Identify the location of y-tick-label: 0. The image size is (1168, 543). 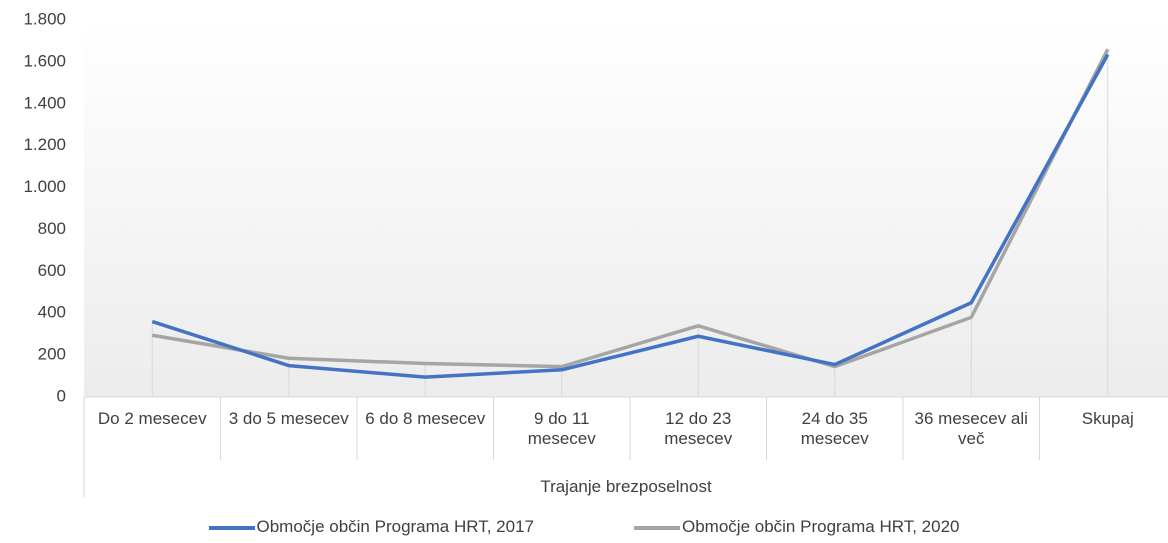
(61, 395).